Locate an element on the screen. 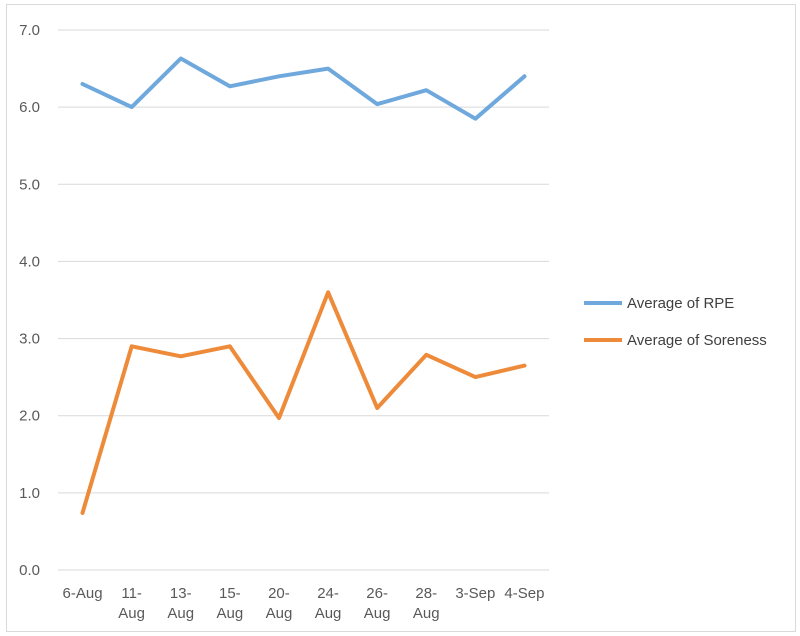 The image size is (800, 636). x-tick-label: 20-Aug is located at coordinates (279, 603).